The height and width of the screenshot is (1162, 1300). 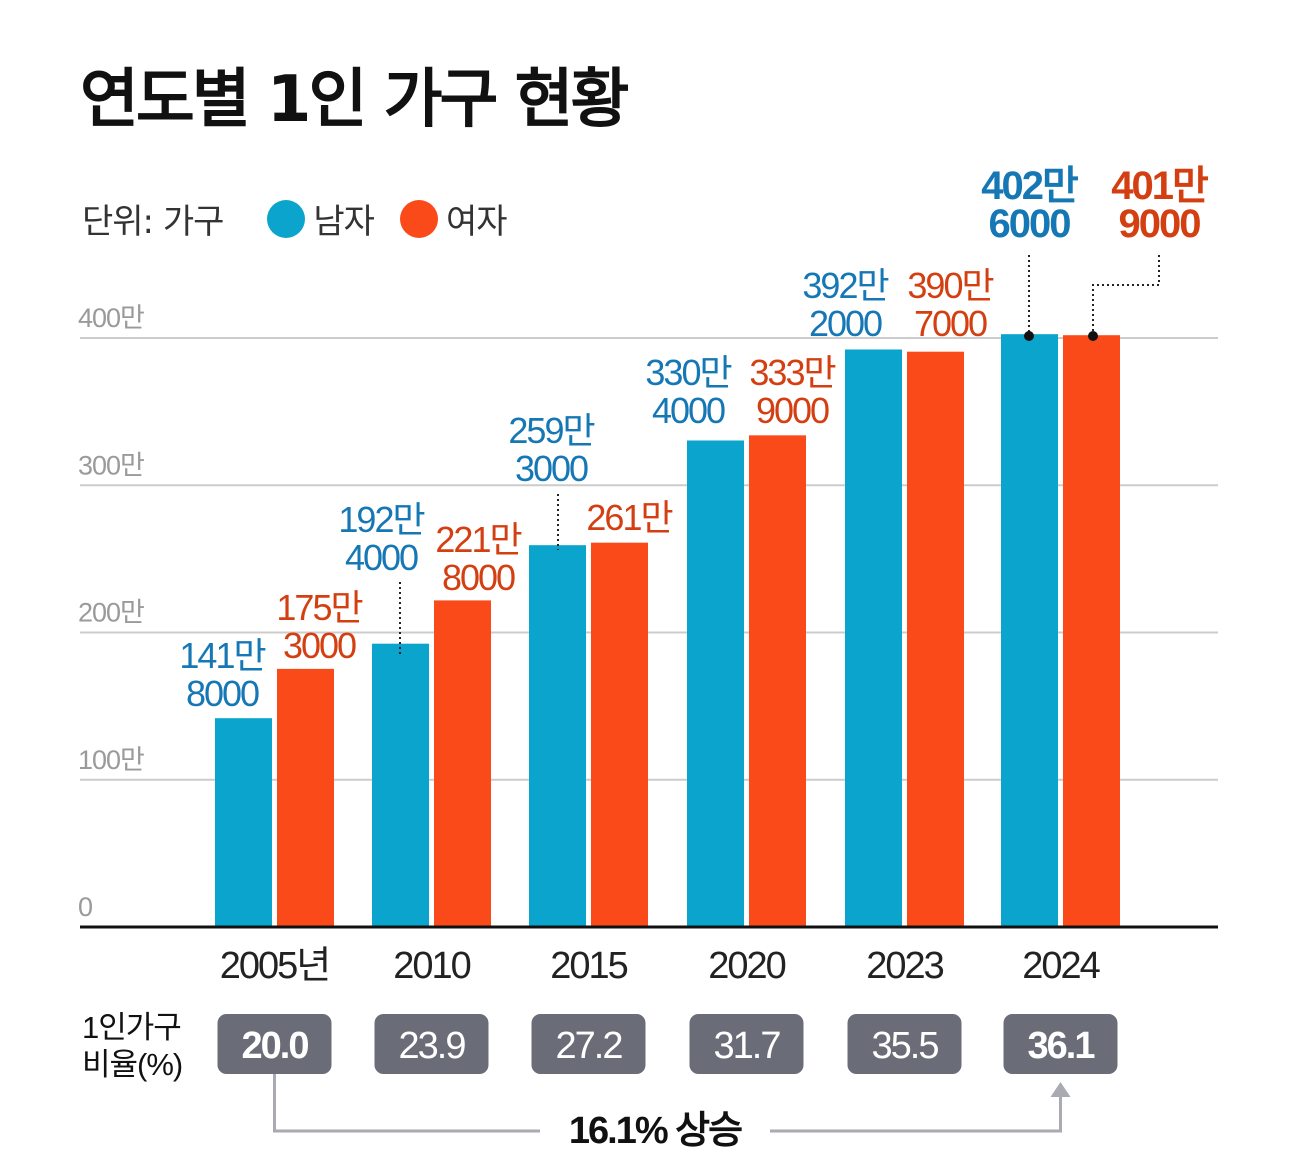 I want to click on data-label-male: 392만, so click(x=845, y=285).